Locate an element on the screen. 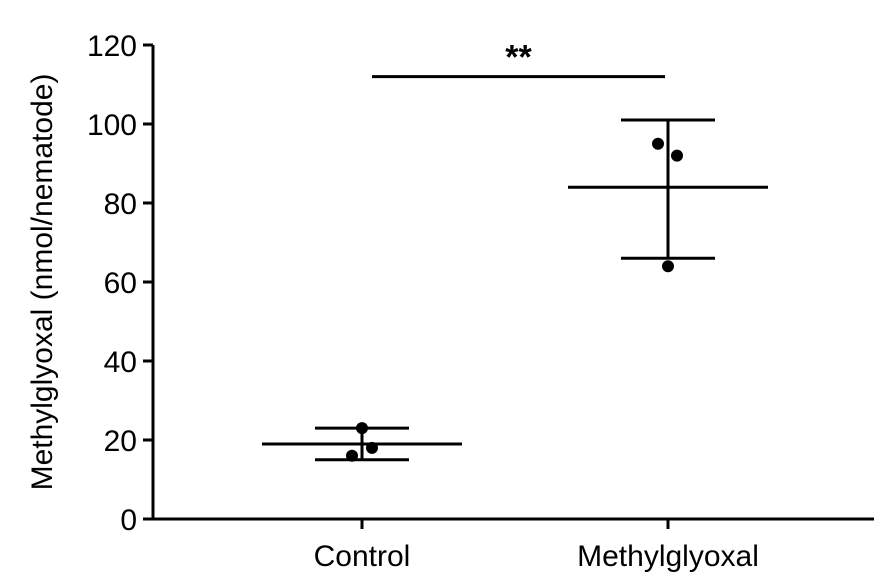 Image resolution: width=893 pixels, height=585 pixels. x-tick-label: Control is located at coordinates (362, 556).